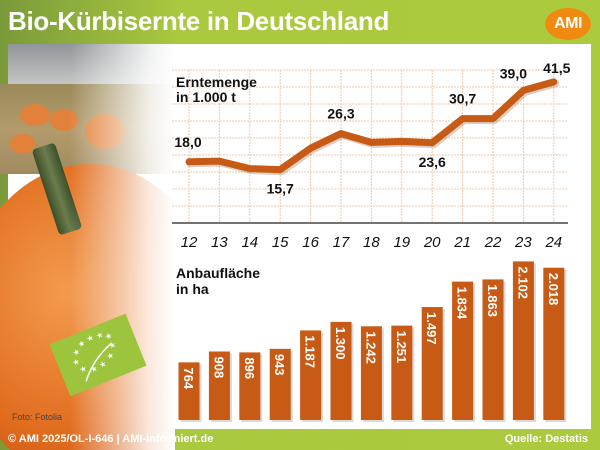 This screenshot has height=450, width=600. I want to click on line-shadow, so click(373, 127).